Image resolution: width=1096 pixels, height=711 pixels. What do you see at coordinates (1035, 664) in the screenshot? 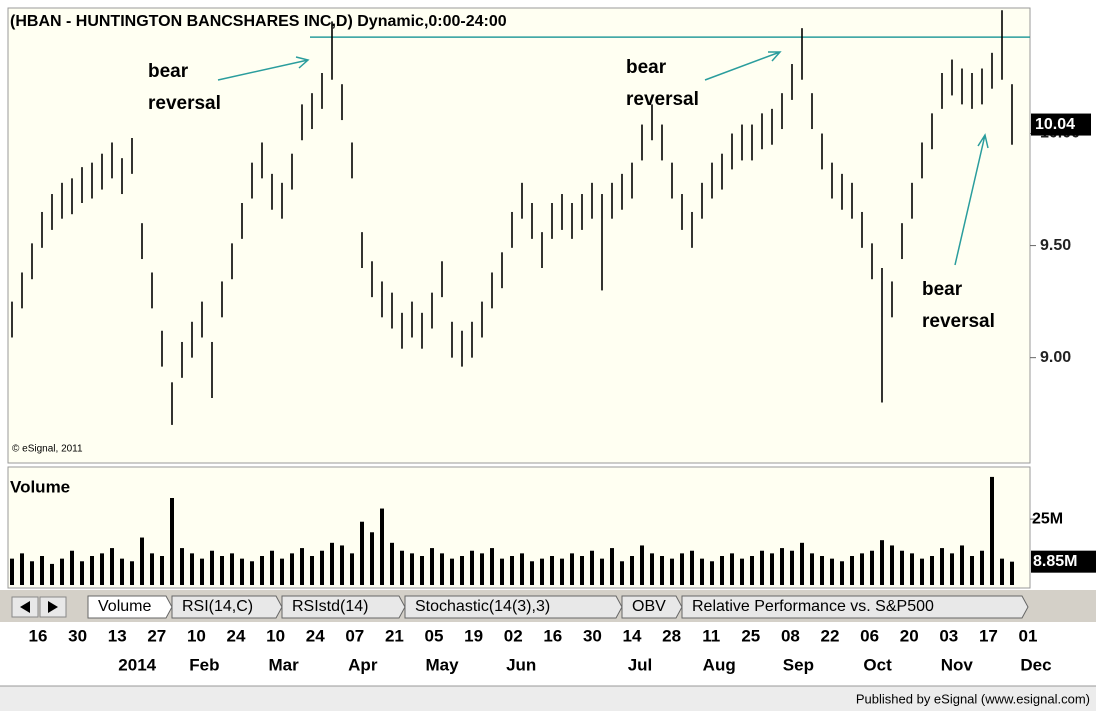
I see `x-month-label: Dec` at bounding box center [1035, 664].